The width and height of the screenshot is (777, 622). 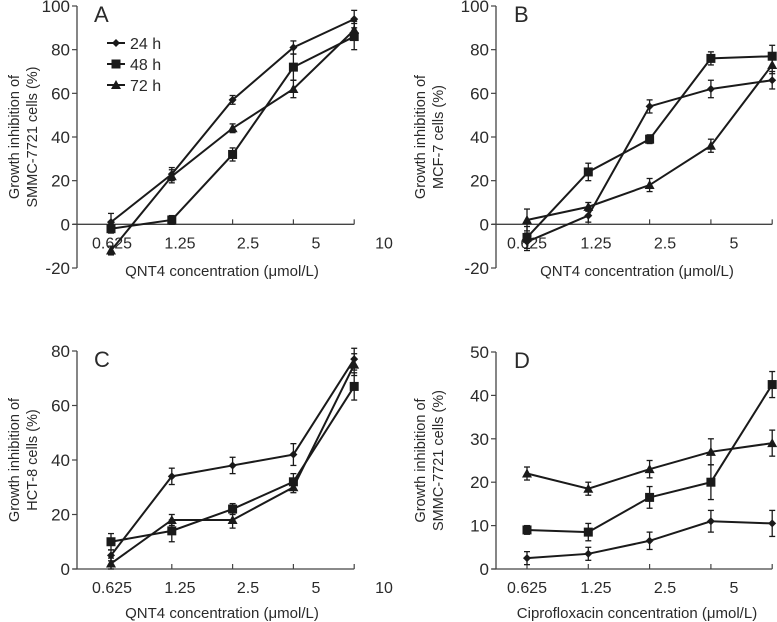 I want to click on y-axis-label: MCF-7 cells (%), so click(x=439, y=137).